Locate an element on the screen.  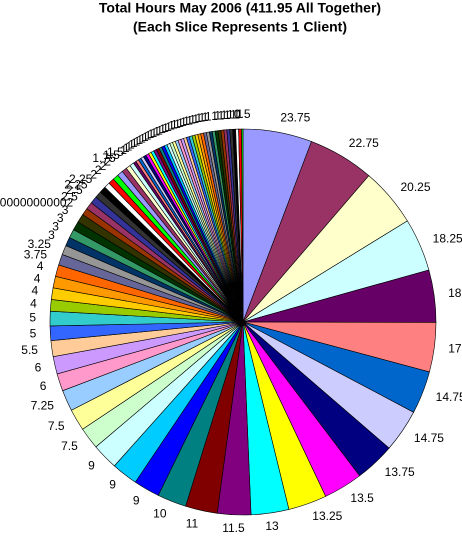
slice-label: 11 is located at coordinates (192, 523).